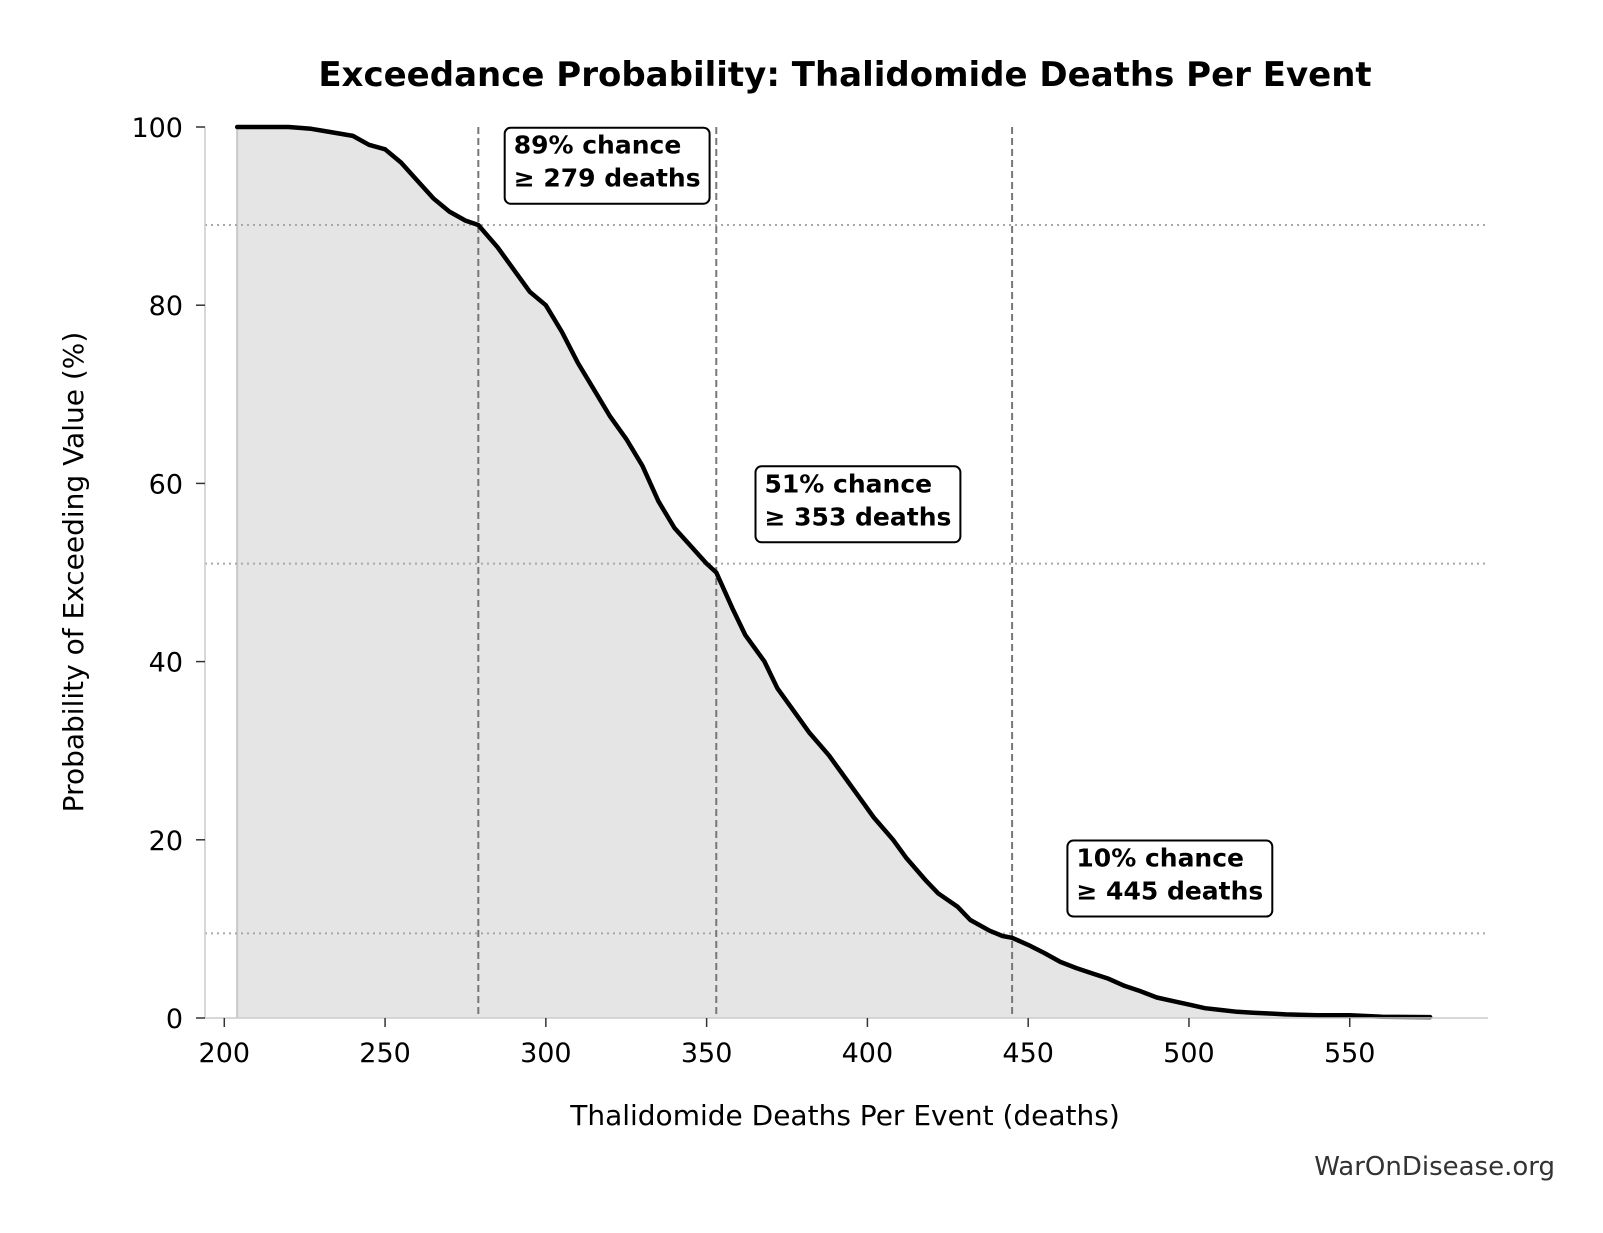  I want to click on source-credit: WarOnDisease.org, so click(1434, 1167).